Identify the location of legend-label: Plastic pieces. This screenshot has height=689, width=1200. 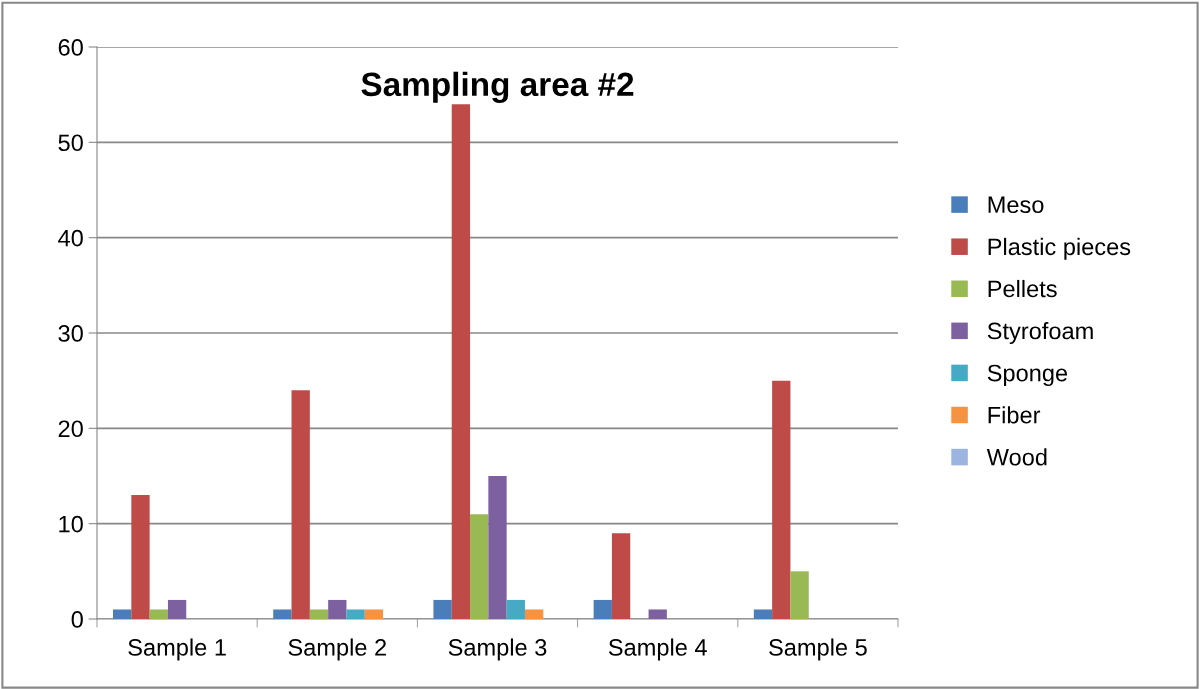
(1059, 248).